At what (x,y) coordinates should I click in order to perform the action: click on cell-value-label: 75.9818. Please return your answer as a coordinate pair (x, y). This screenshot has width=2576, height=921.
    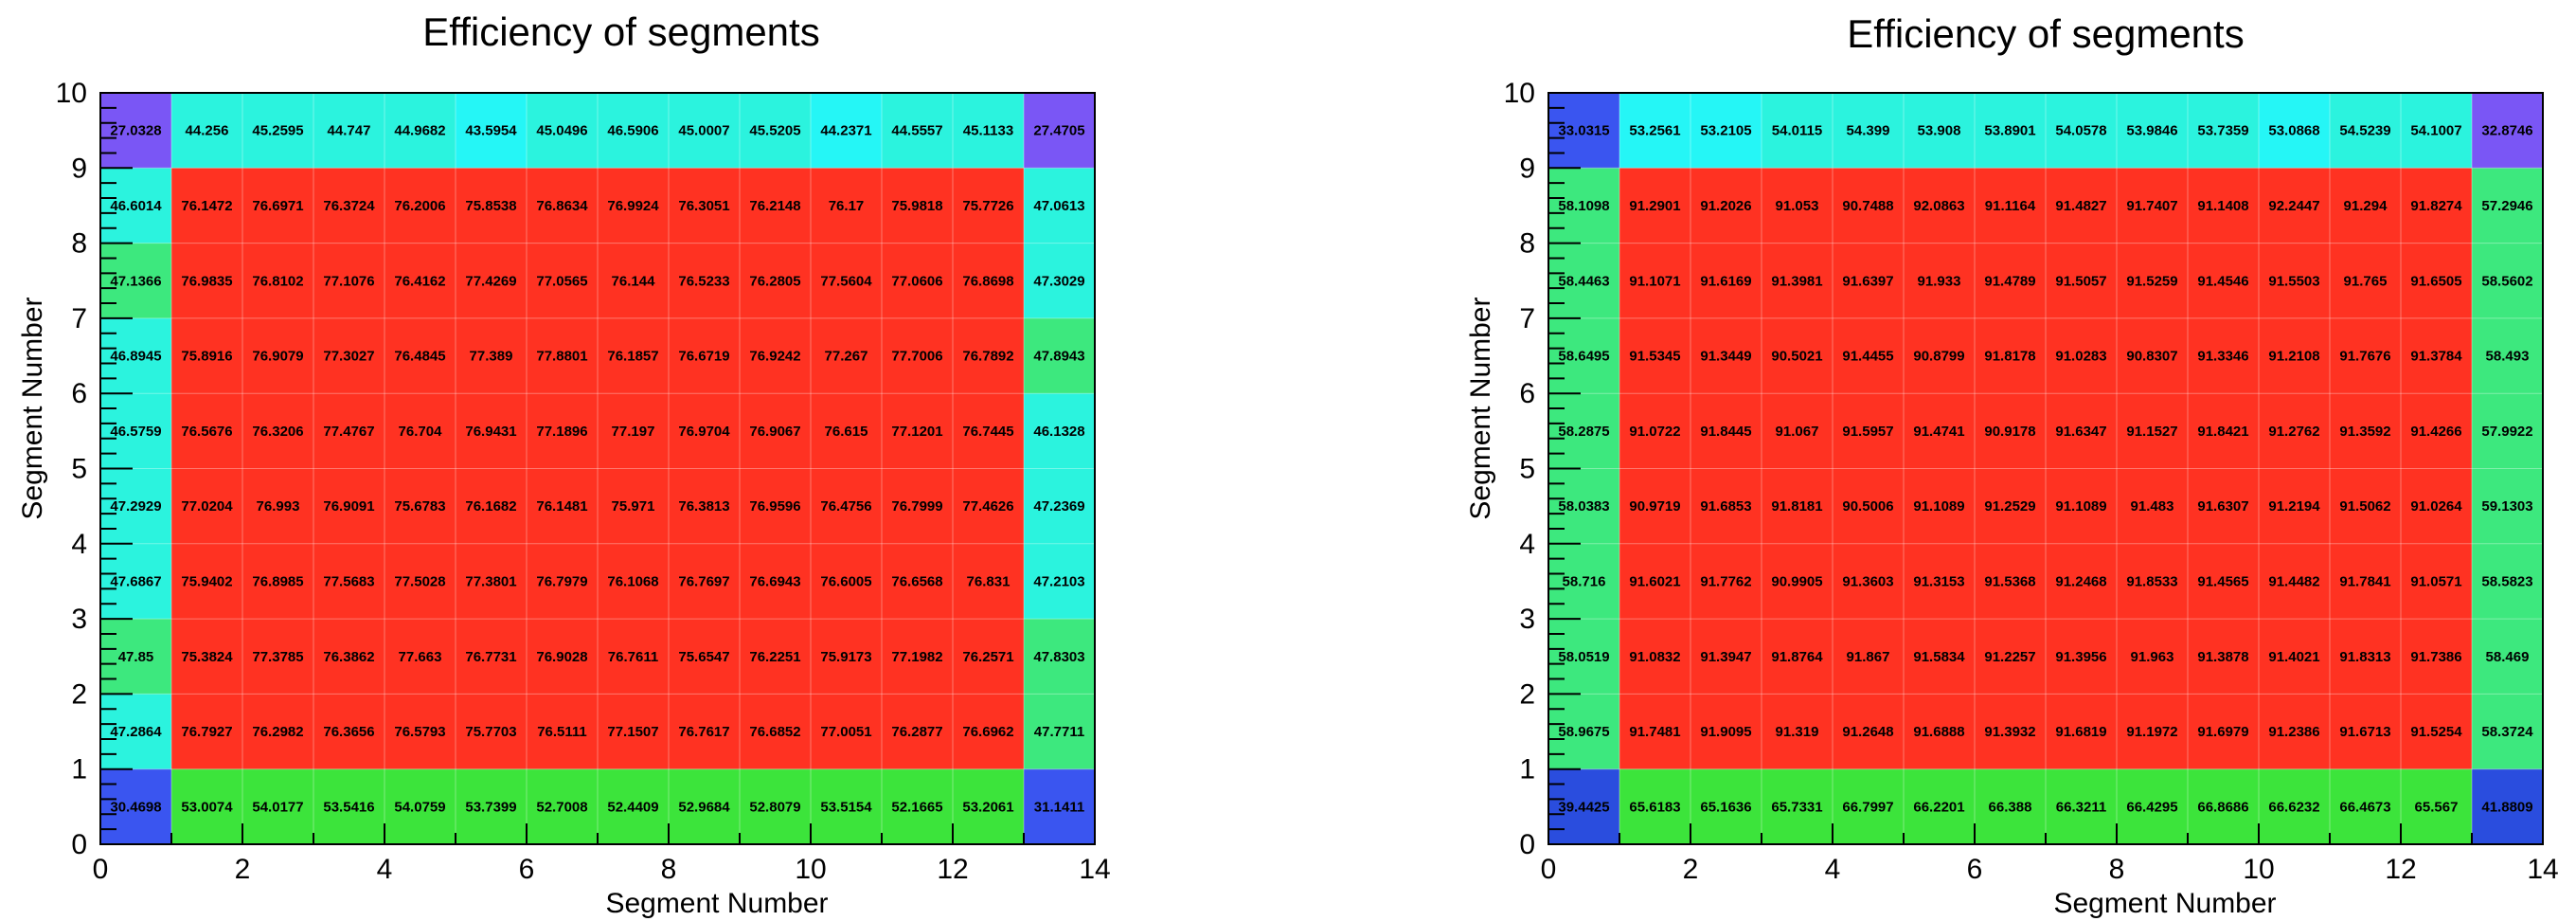
    Looking at the image, I should click on (916, 206).